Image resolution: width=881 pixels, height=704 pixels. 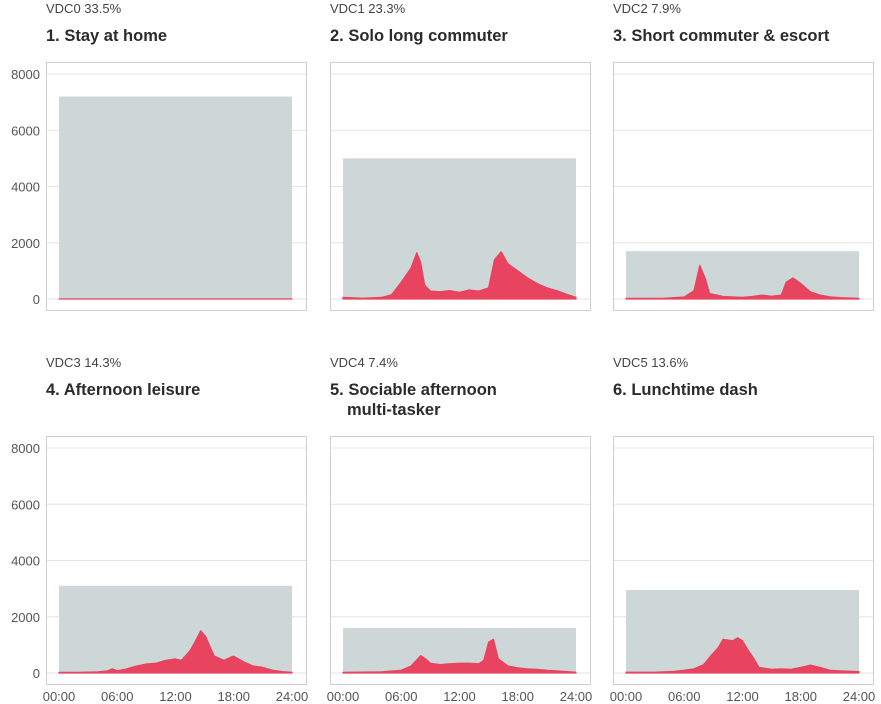 I want to click on panel-subtitle: VDC1 23.3%, so click(x=368, y=8).